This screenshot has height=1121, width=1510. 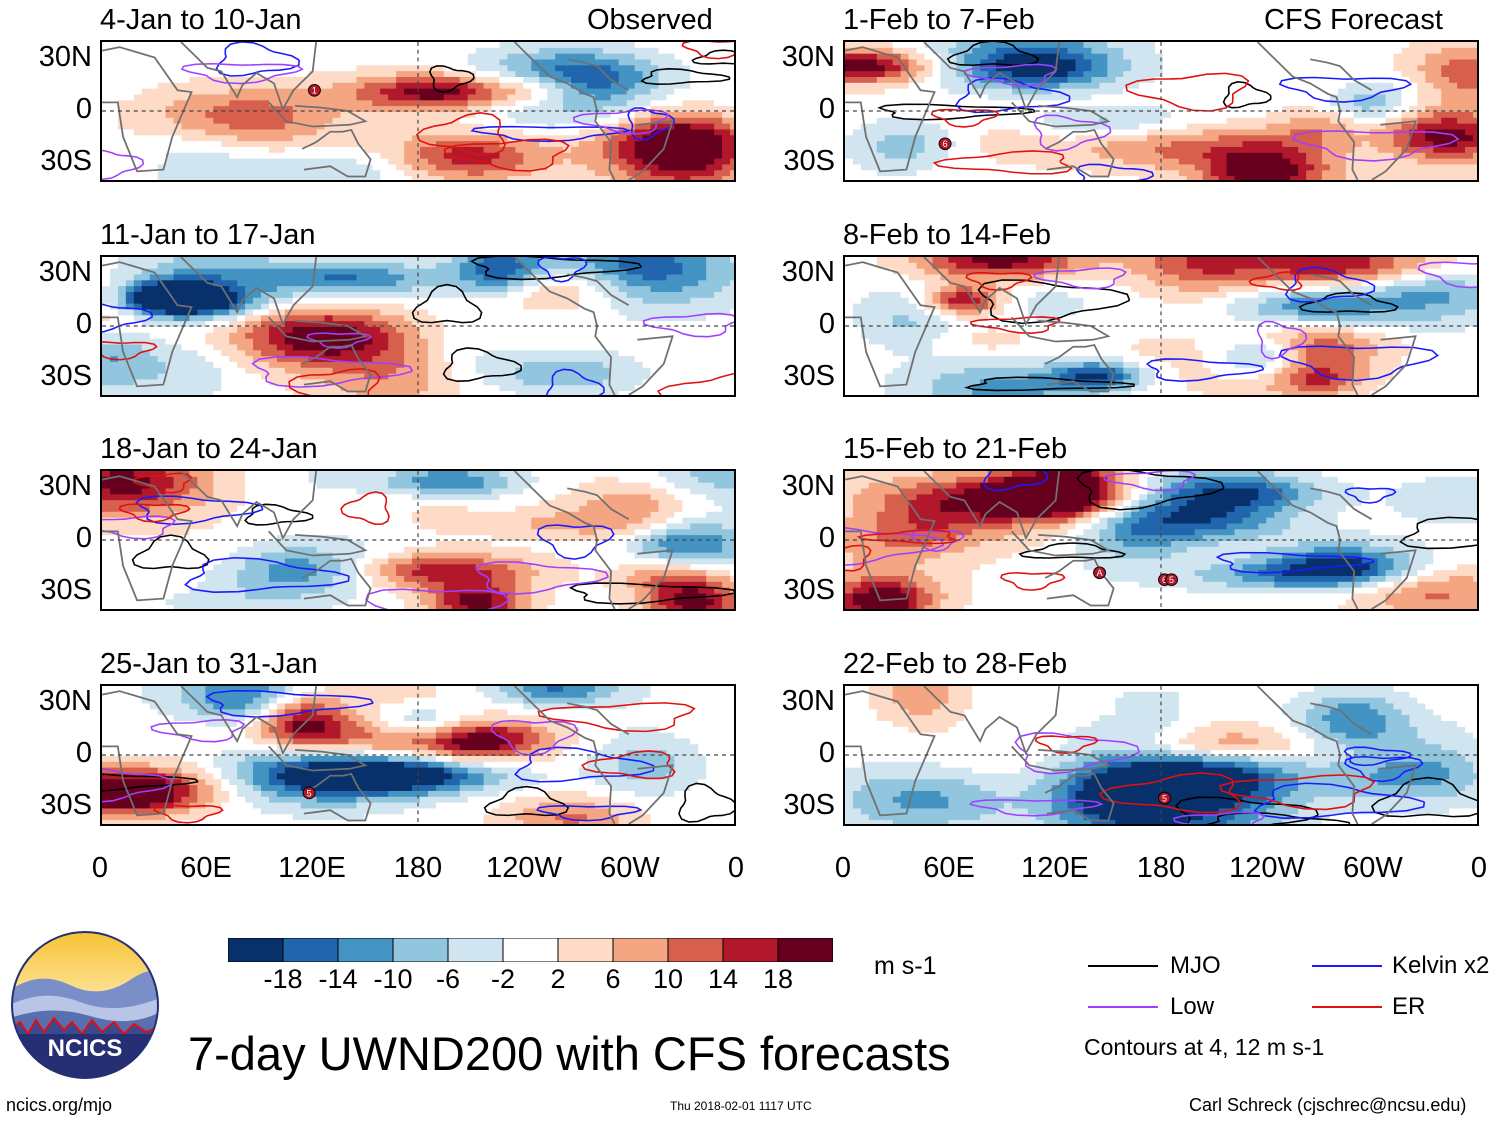 I want to click on forecast-label: CFS Forecast, so click(x=1353, y=20).